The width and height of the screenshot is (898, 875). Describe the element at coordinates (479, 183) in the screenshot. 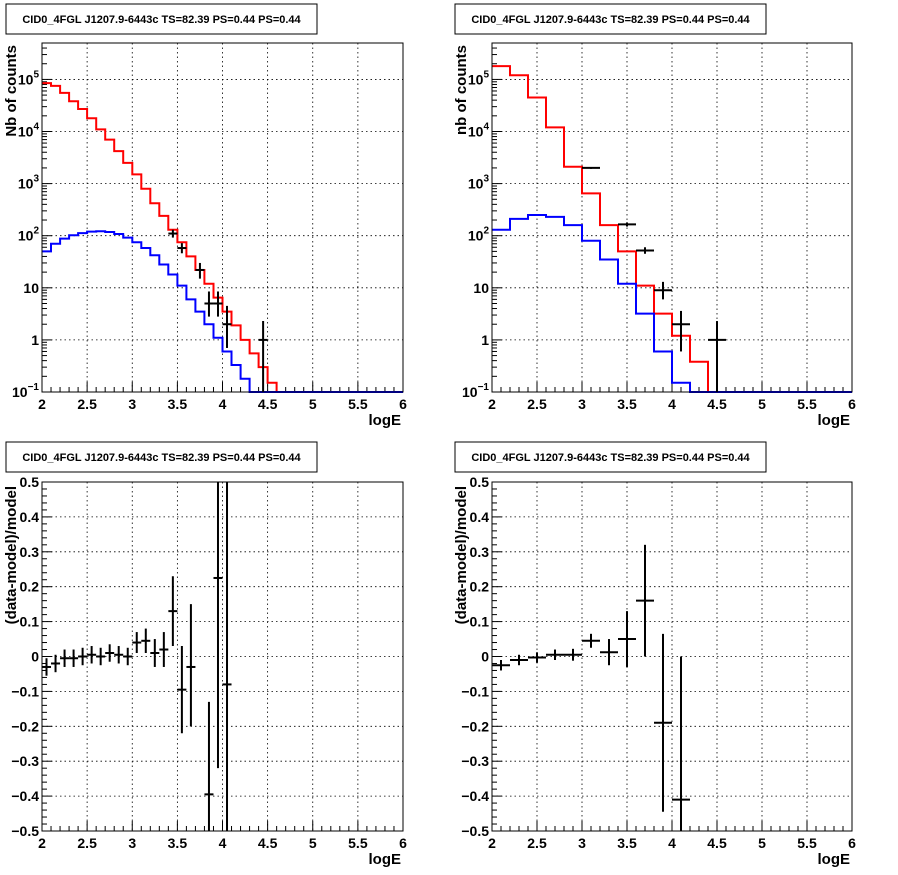

I see `y-tick-label: 10³` at that location.